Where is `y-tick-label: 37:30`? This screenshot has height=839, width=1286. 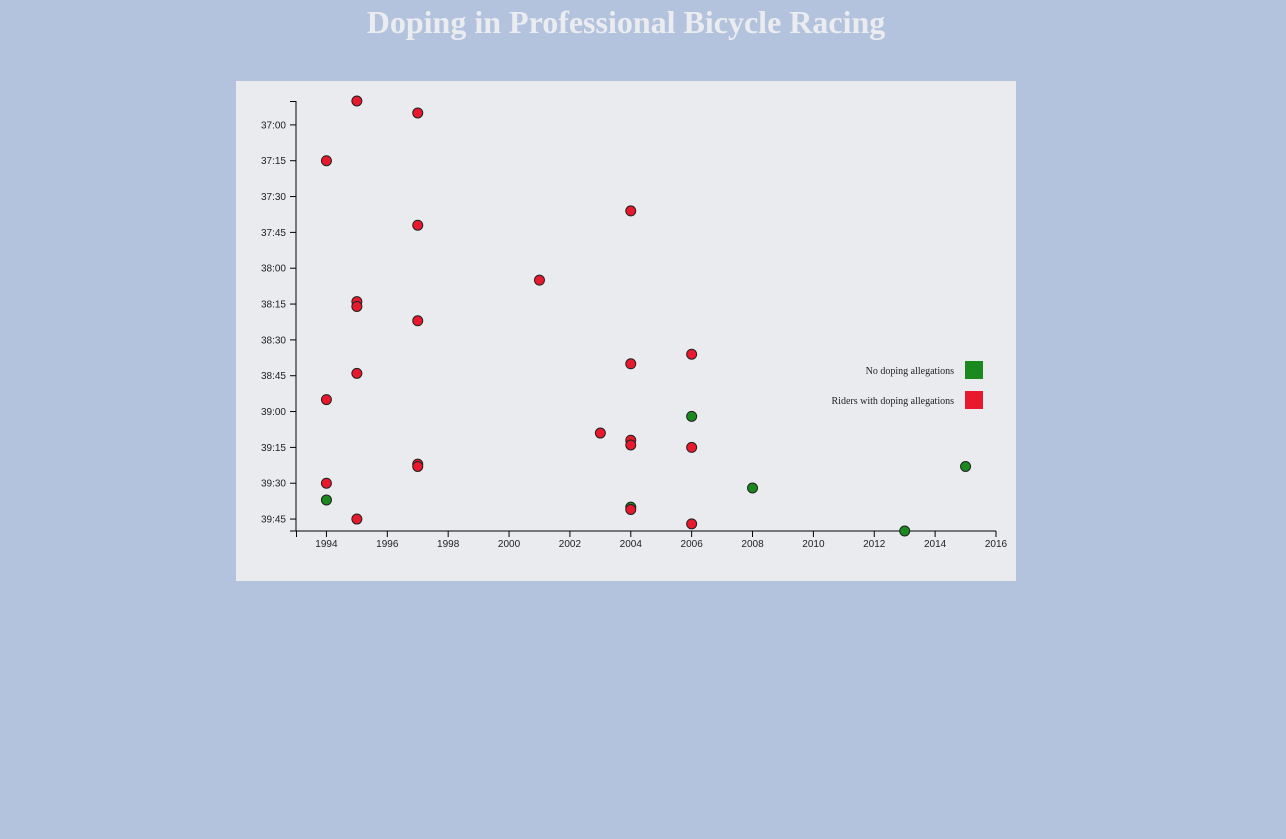
y-tick-label: 37:30 is located at coordinates (273, 197).